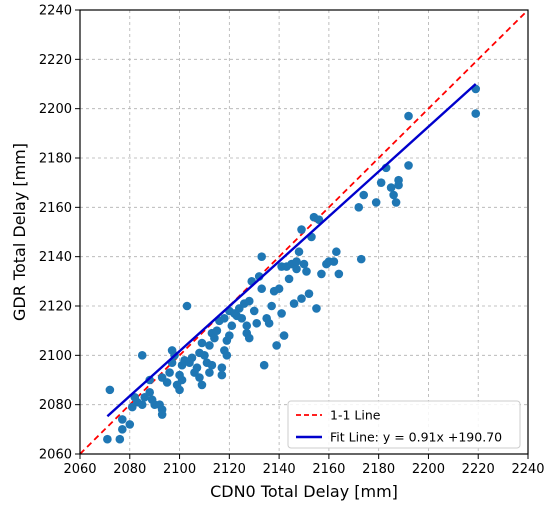 The image size is (550, 505). I want to click on x-axis-ticks: 2060 2080 2100 2120 2140 2160 2180 2200 2220 2240, so click(304, 465).